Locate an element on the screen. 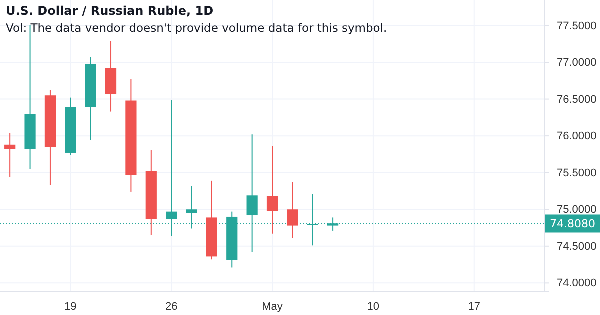  y-tick-label: 74.0000 is located at coordinates (577, 284).